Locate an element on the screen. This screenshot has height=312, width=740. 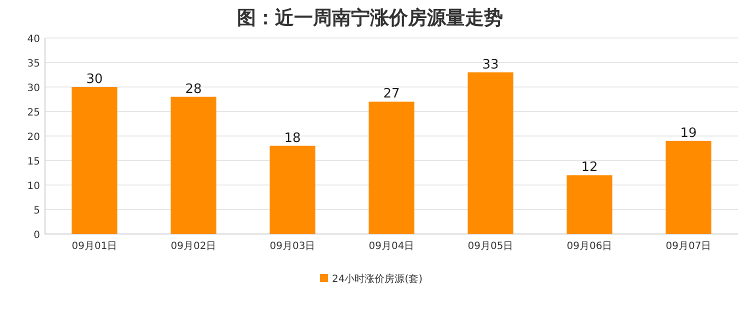
x-tick-label: 09月02日 is located at coordinates (193, 246).